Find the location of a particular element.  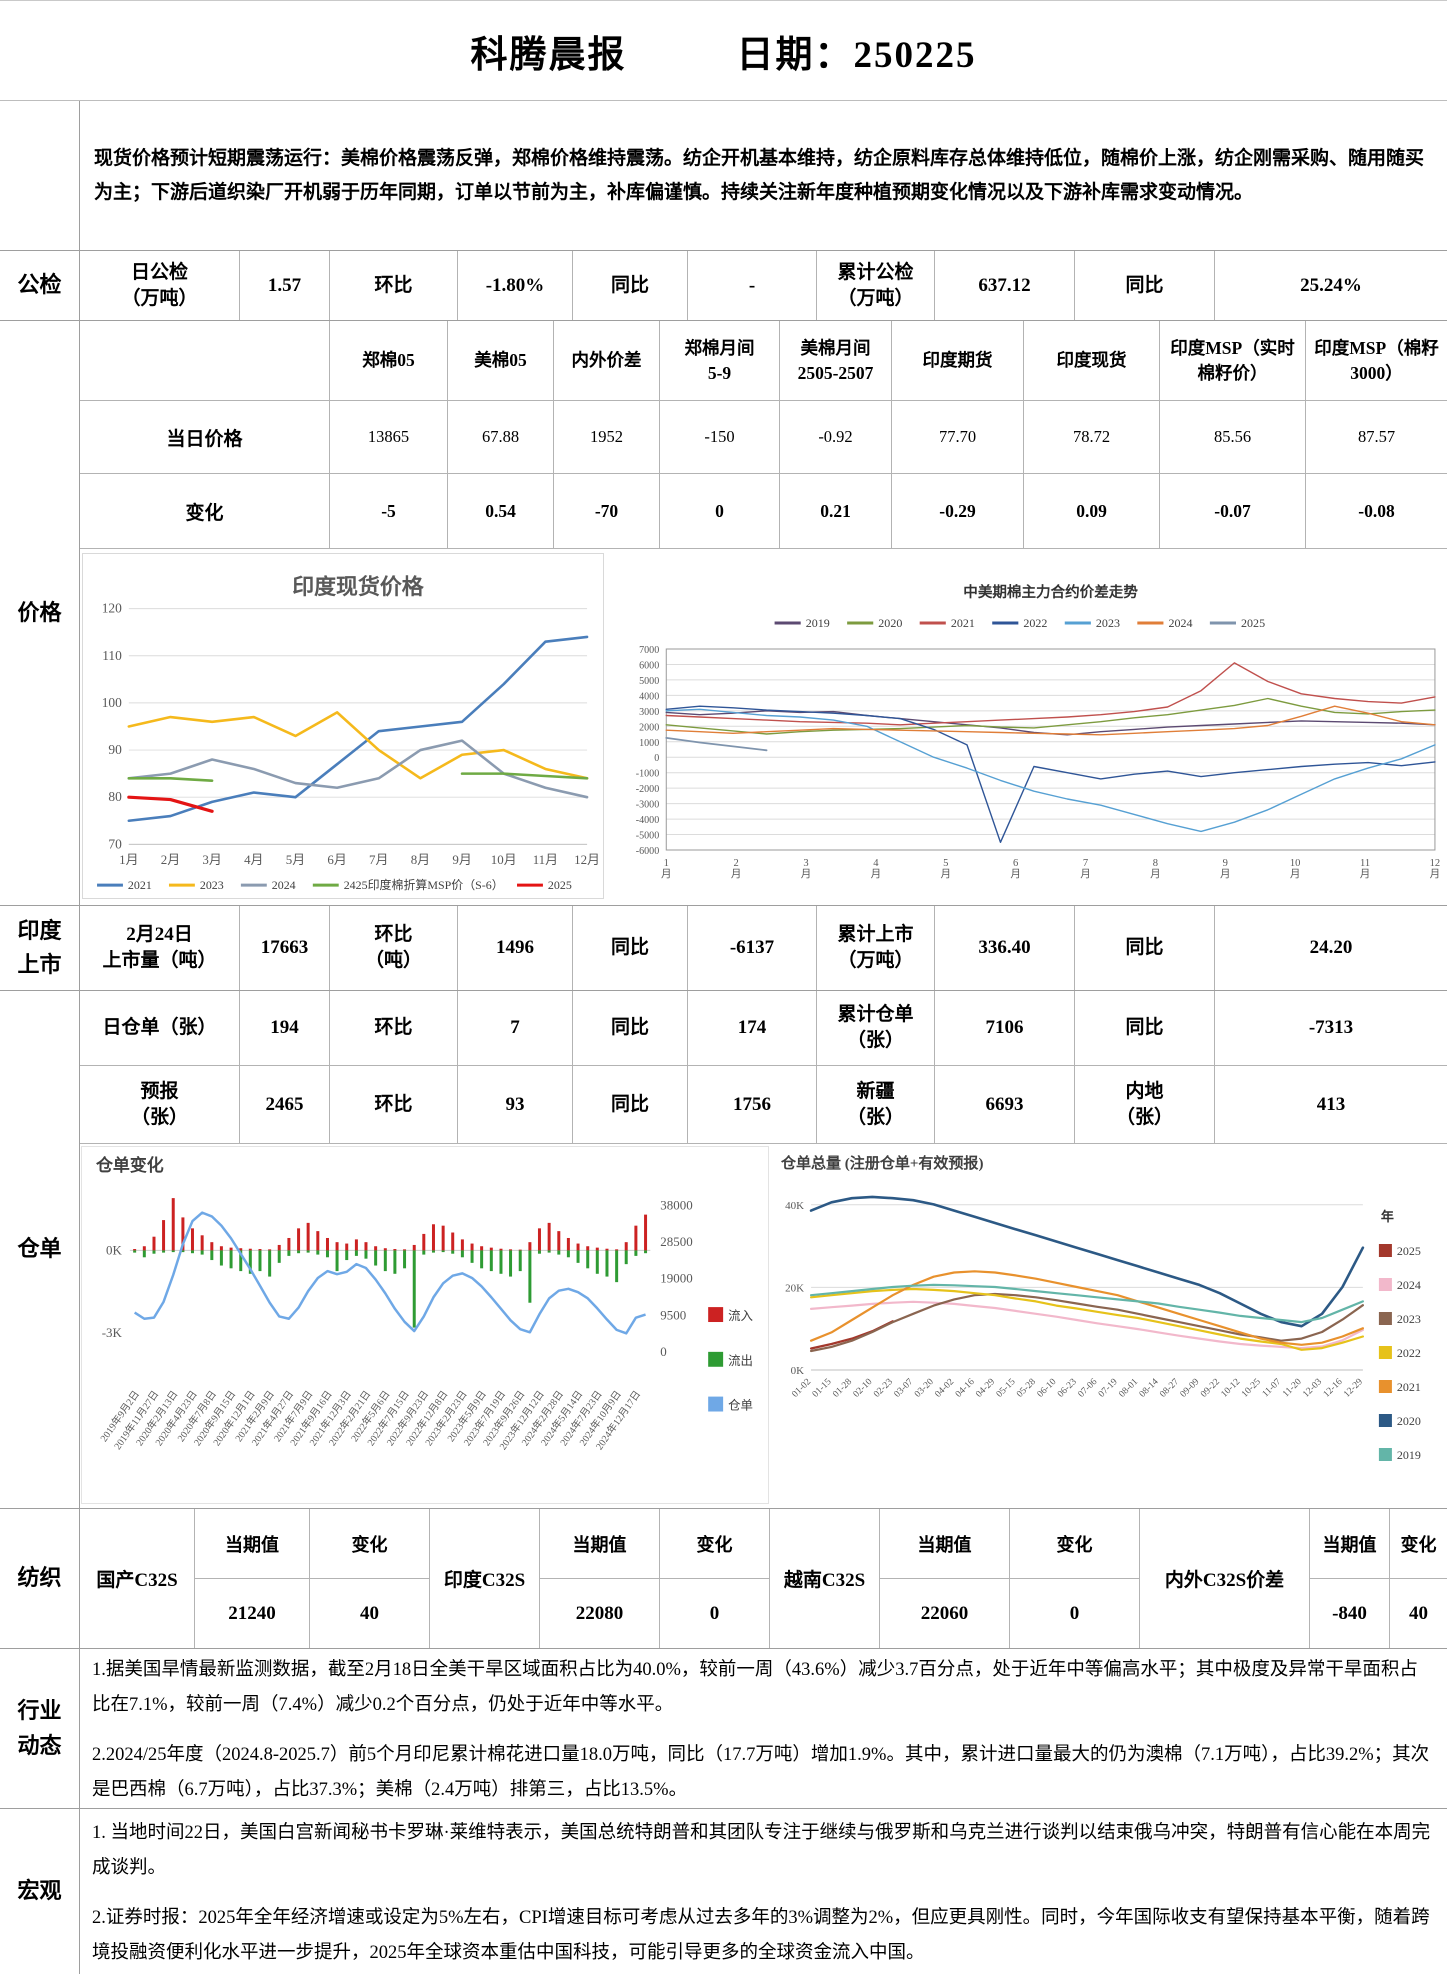

textile-col-value: 40 is located at coordinates (369, 1613).